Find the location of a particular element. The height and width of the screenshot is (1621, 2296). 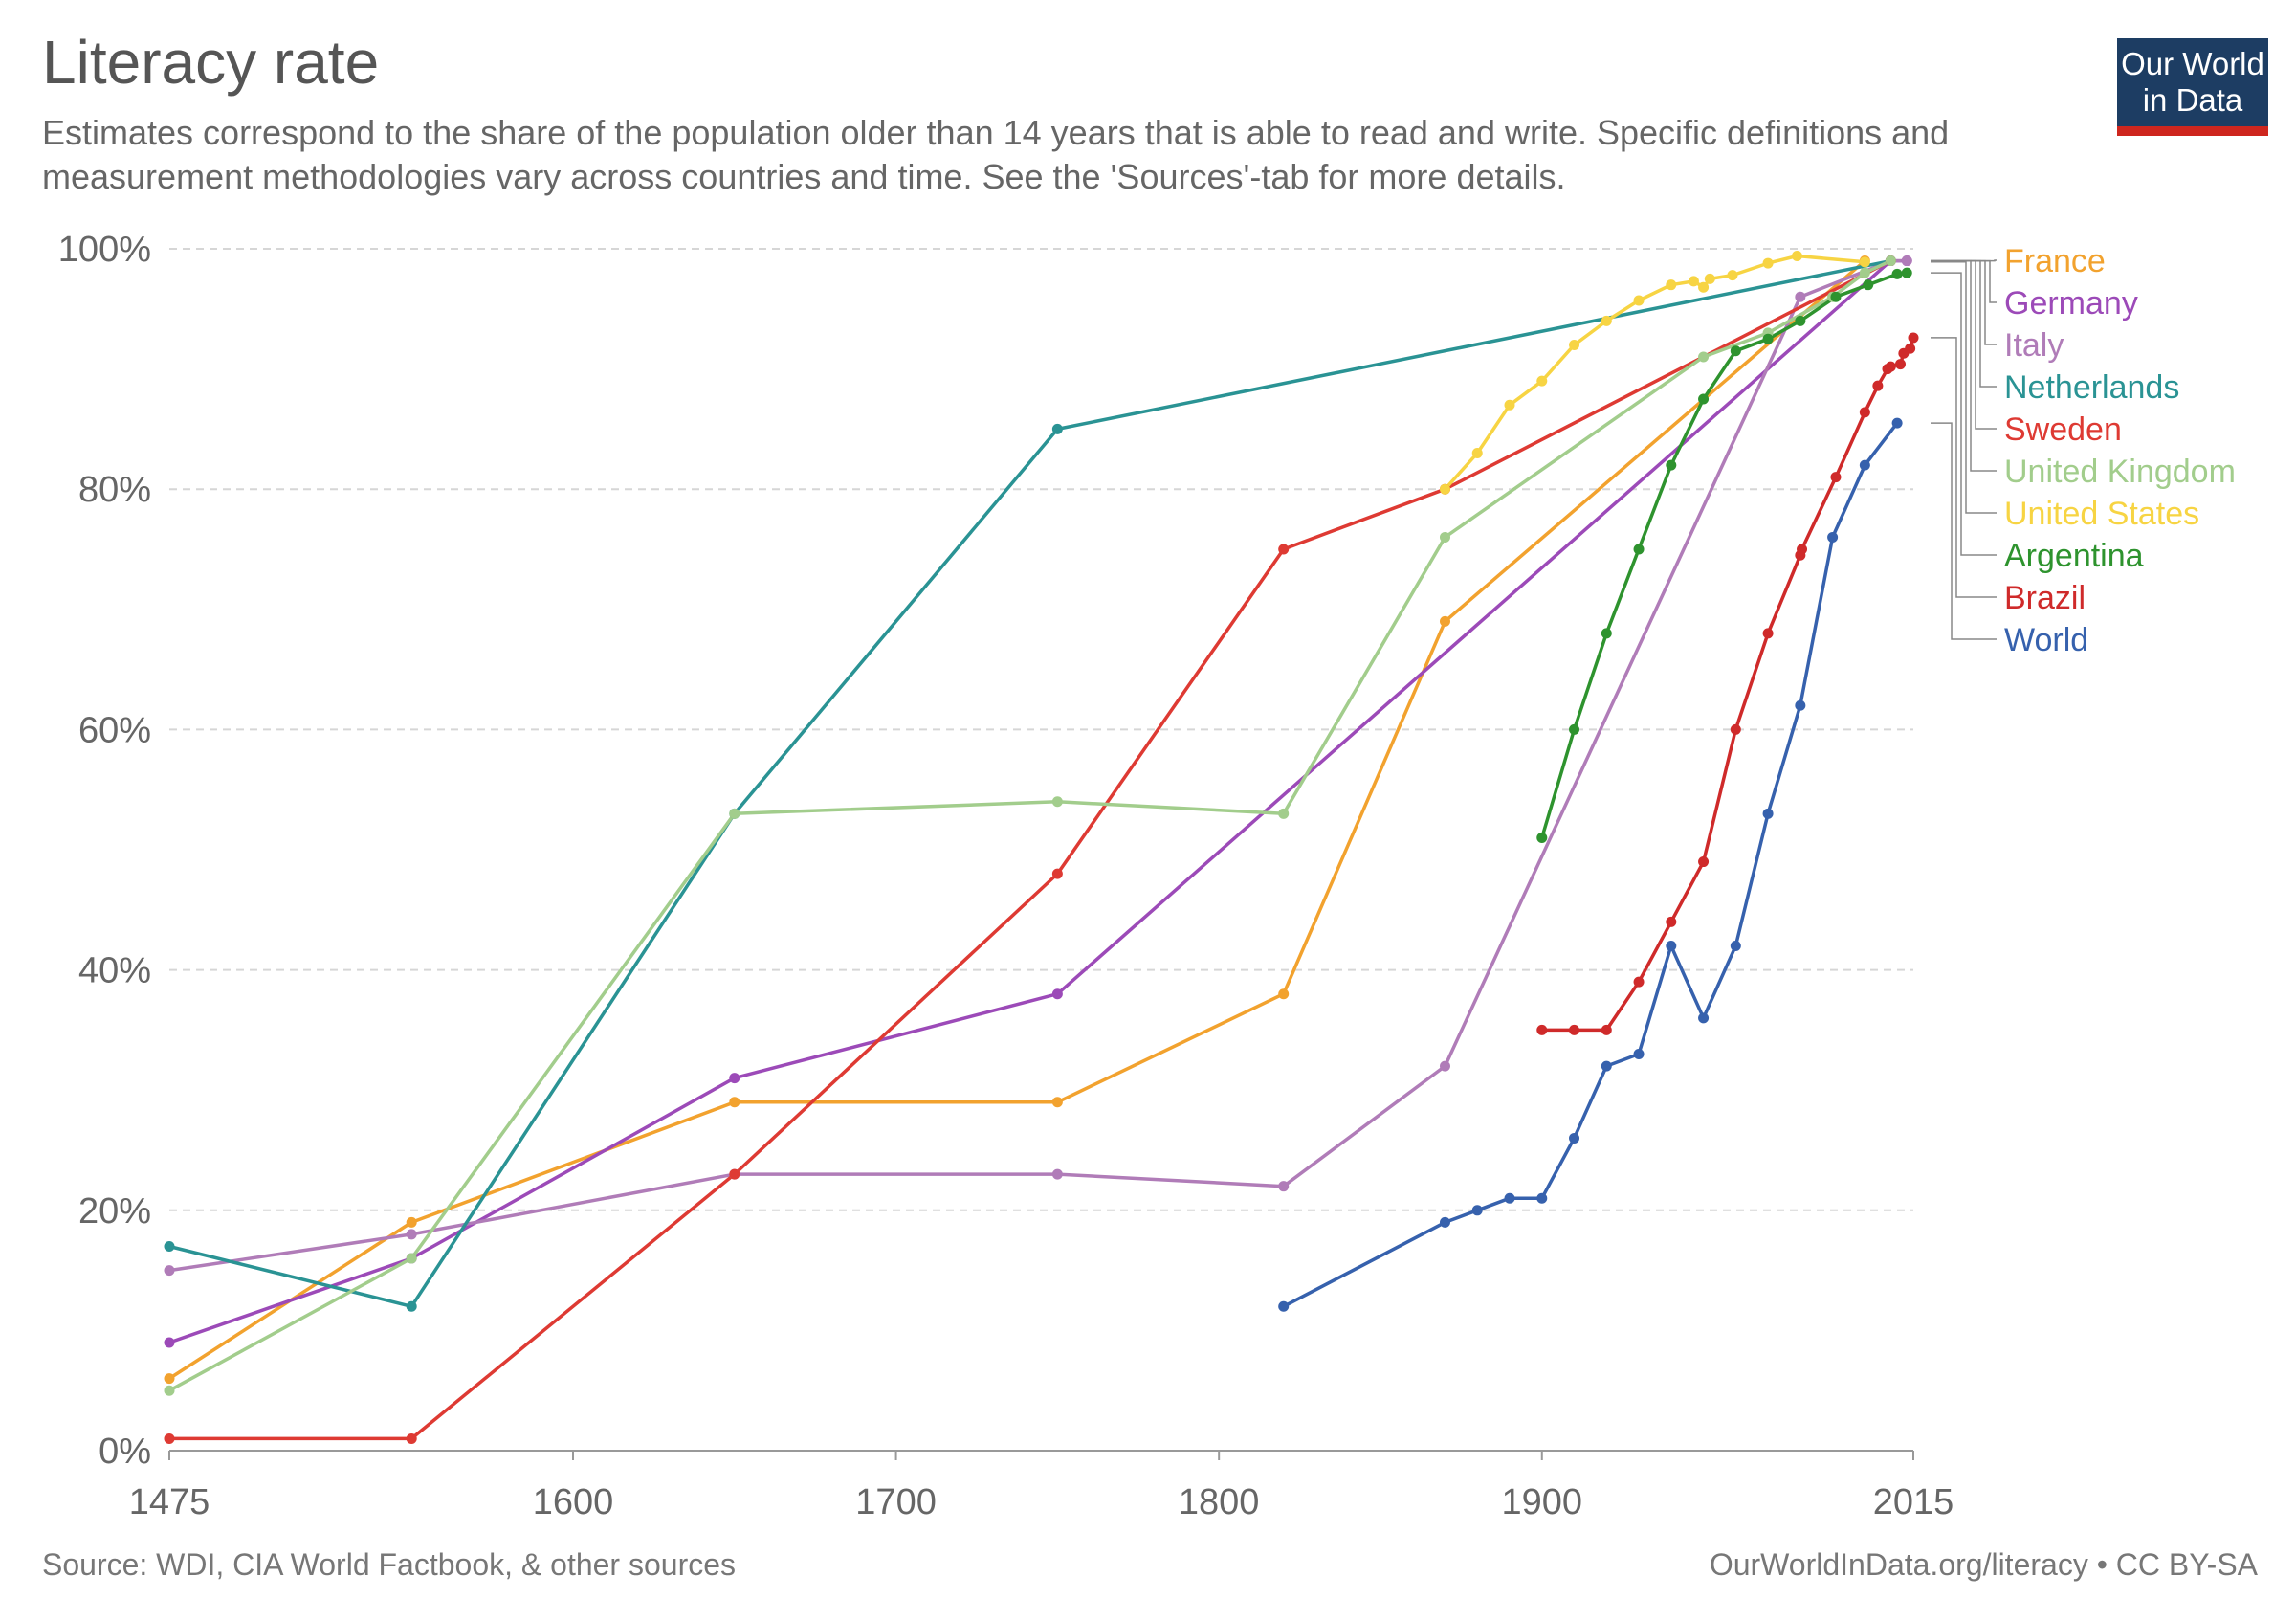

legend-item-world: World is located at coordinates (2046, 640).